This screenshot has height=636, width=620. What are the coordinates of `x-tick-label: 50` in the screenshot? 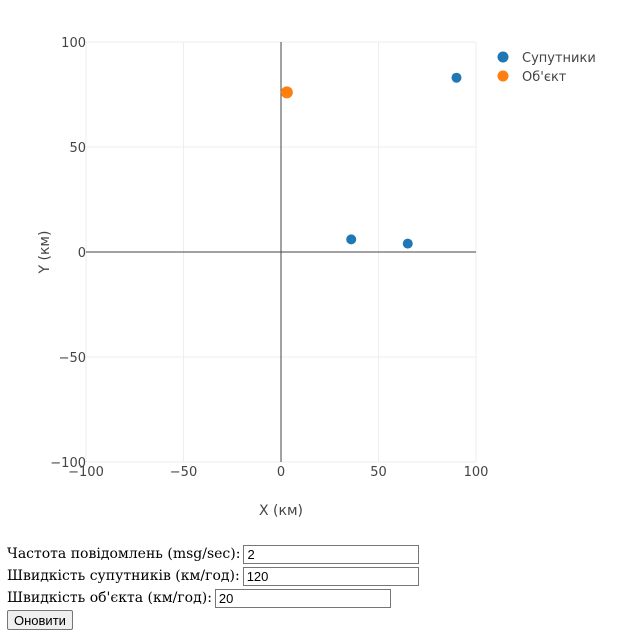 It's located at (378, 472).